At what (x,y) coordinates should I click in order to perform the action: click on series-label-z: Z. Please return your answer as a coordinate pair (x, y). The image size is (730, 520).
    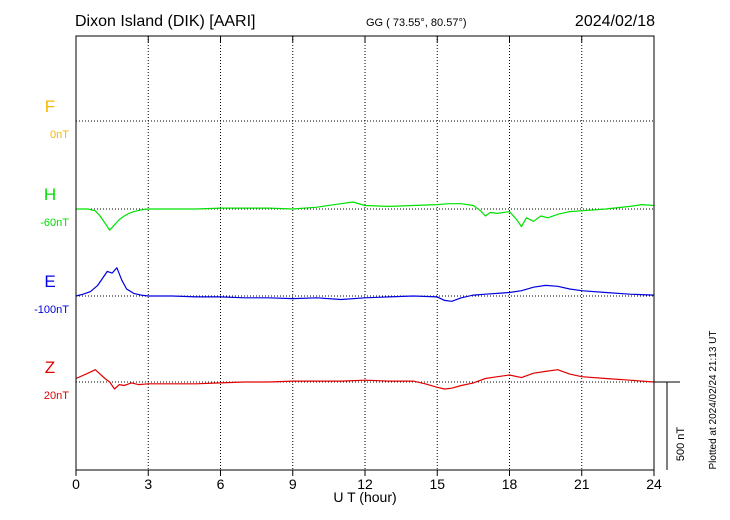
    Looking at the image, I should click on (50, 367).